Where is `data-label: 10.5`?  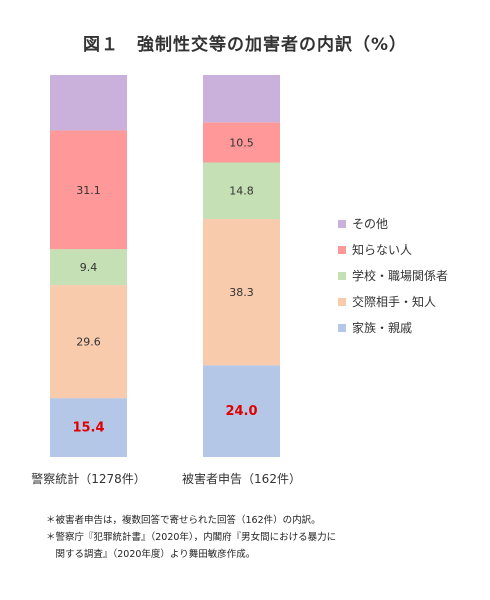
data-label: 10.5 is located at coordinates (241, 142).